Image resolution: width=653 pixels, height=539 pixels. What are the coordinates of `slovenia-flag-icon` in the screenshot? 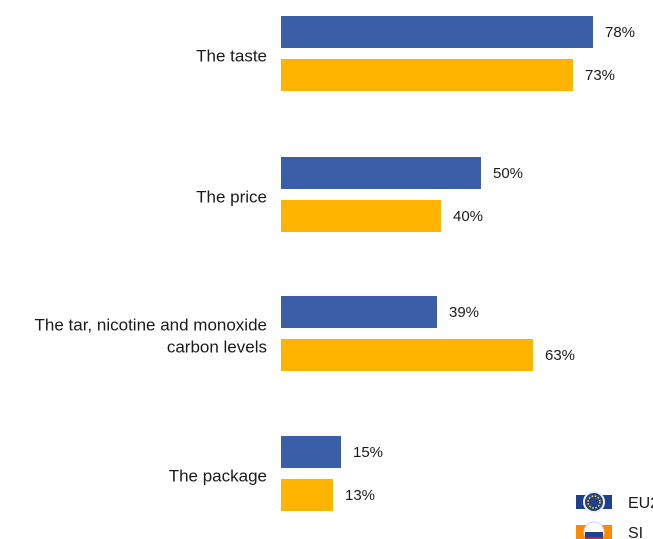 It's located at (594, 530).